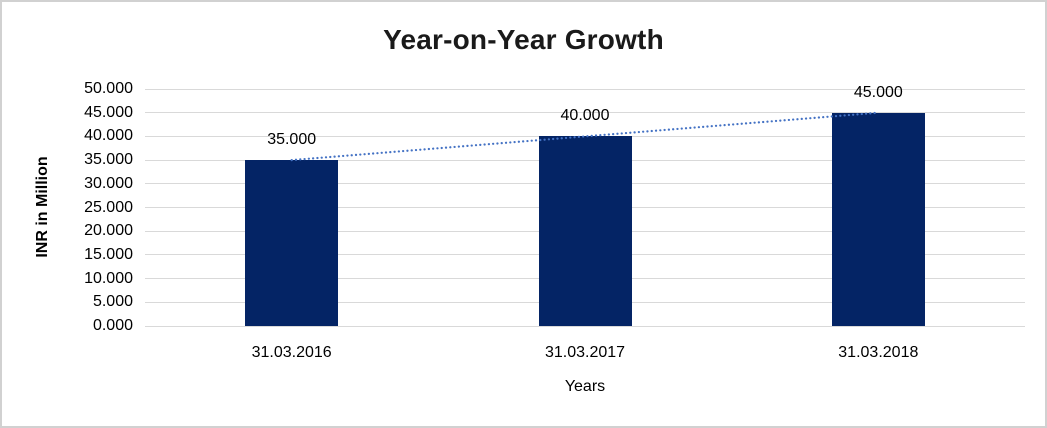 The image size is (1047, 428). Describe the element at coordinates (108, 160) in the screenshot. I see `y-axis-tick-label: 35.000` at that location.